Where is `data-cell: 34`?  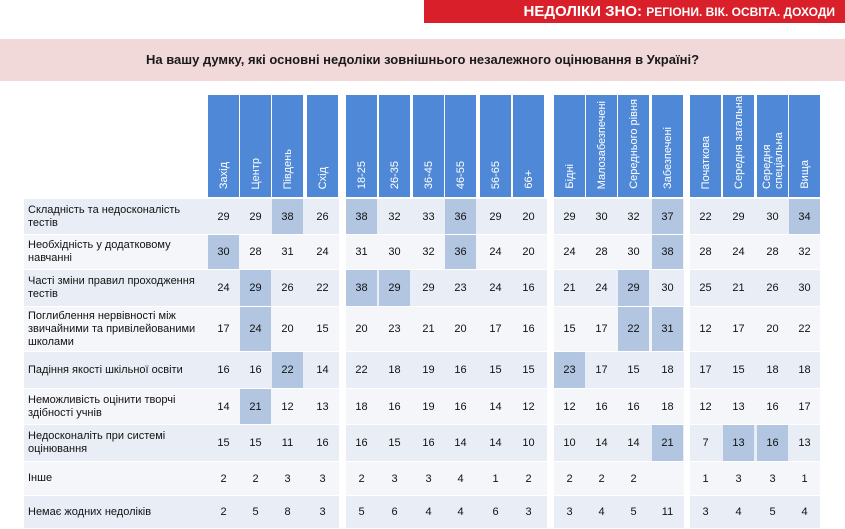
data-cell: 34 is located at coordinates (804, 216).